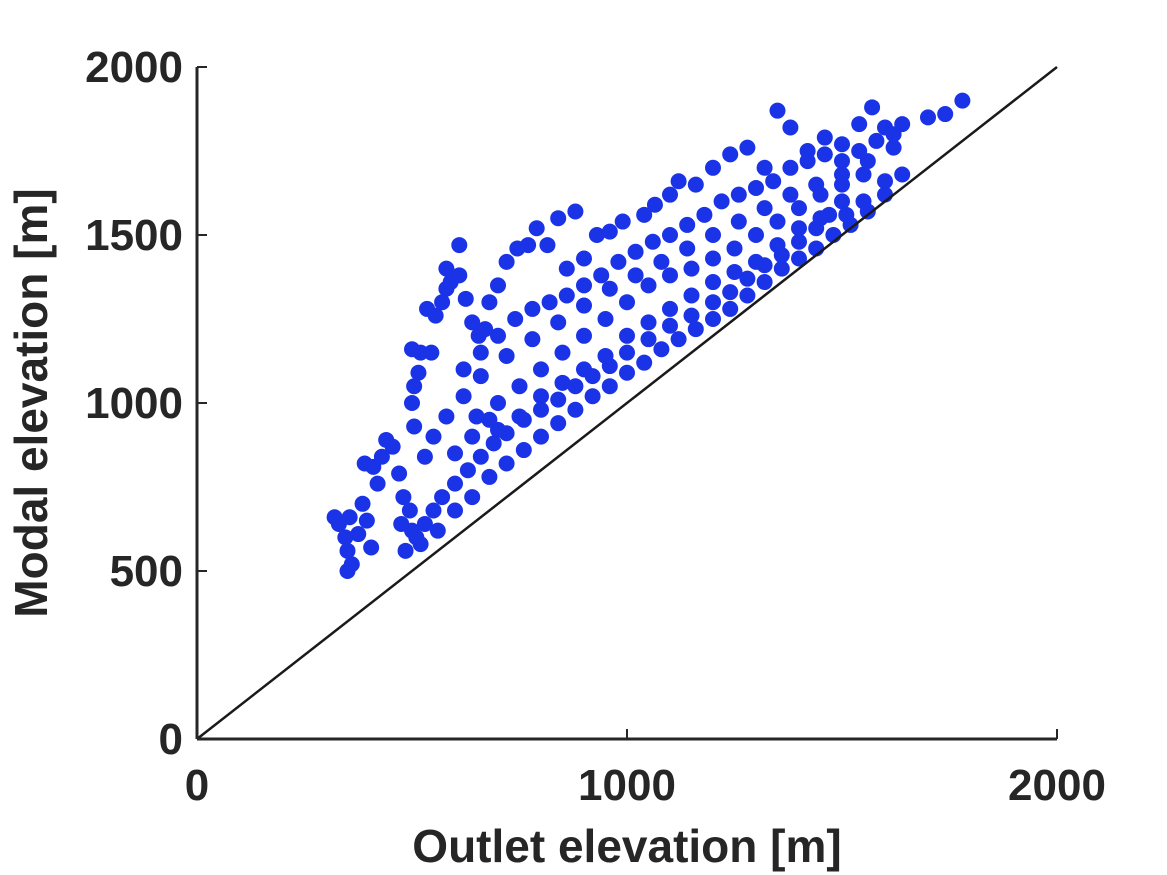 The width and height of the screenshot is (1167, 875). I want to click on y-axis-ticks: 0 500 1000 1500 2000, so click(146, 403).